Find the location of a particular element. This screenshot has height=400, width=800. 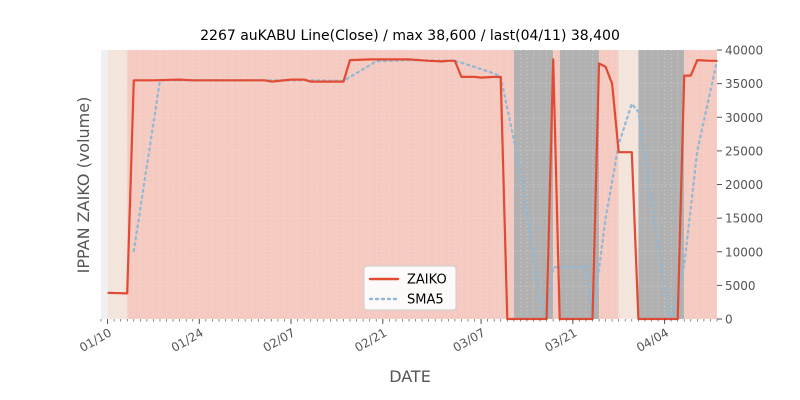

x-tick-label: 01/10 is located at coordinates (95, 339).